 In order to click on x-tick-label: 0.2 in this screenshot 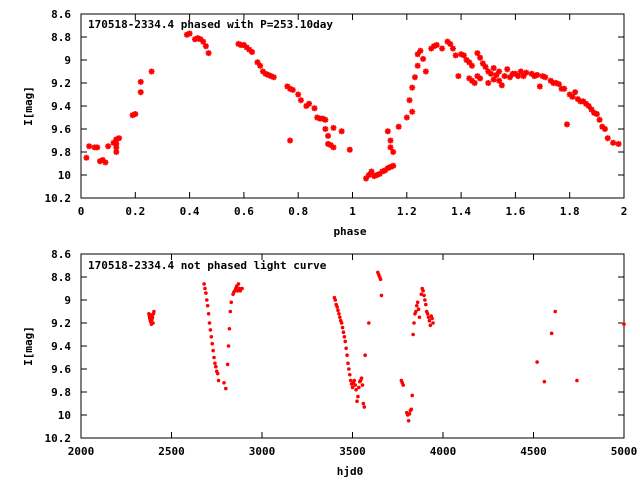, I will do `click(135, 211)`.